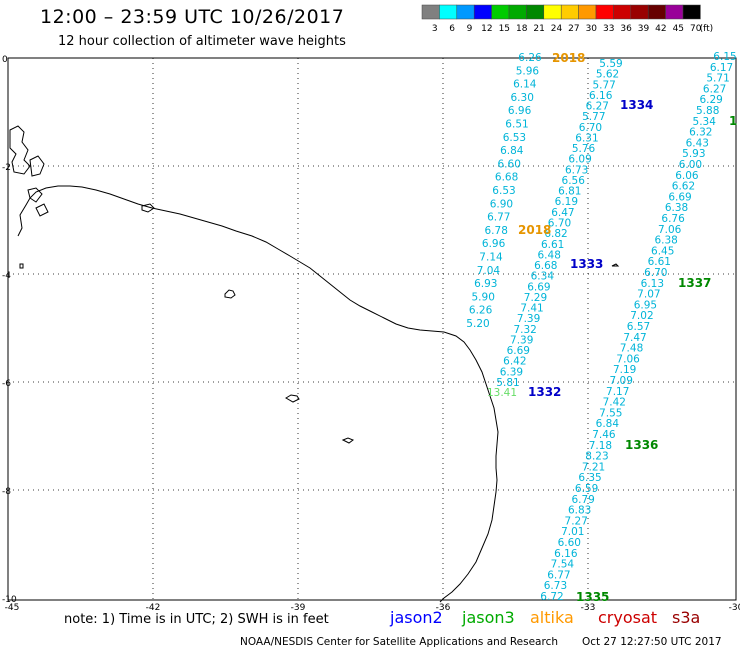  I want to click on track-b-value: 5.62, so click(607, 75).